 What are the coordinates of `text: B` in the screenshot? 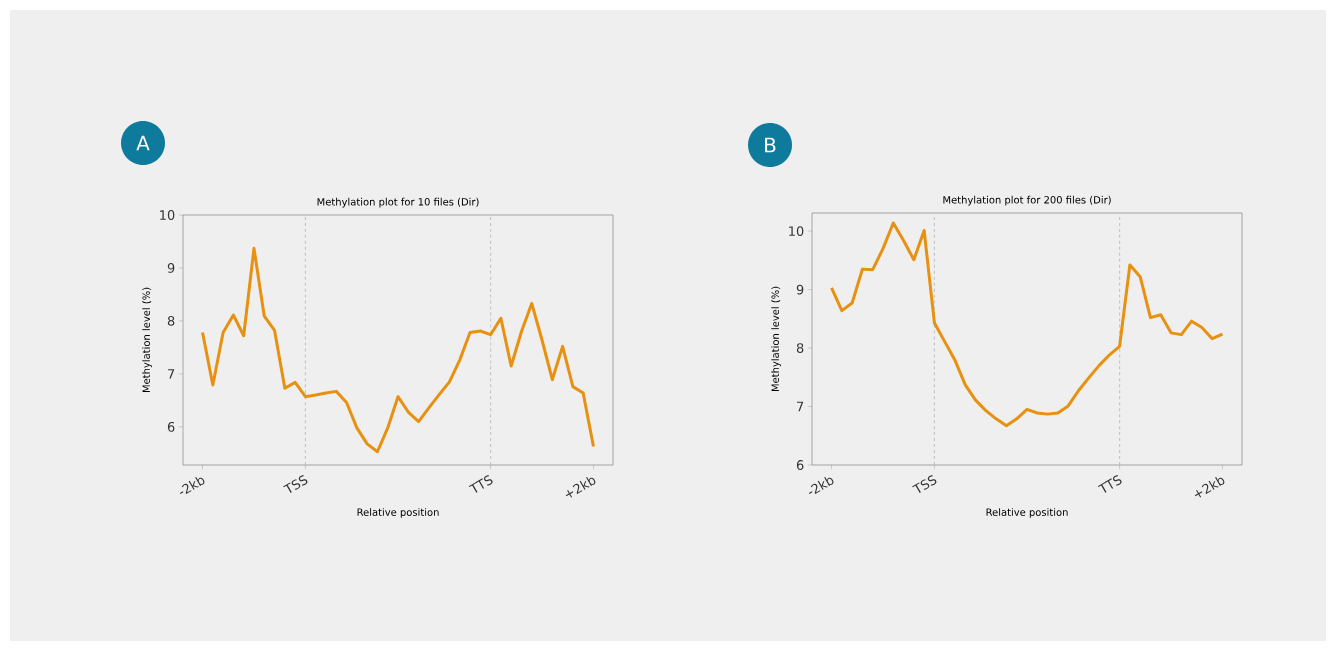 It's located at (770, 145).